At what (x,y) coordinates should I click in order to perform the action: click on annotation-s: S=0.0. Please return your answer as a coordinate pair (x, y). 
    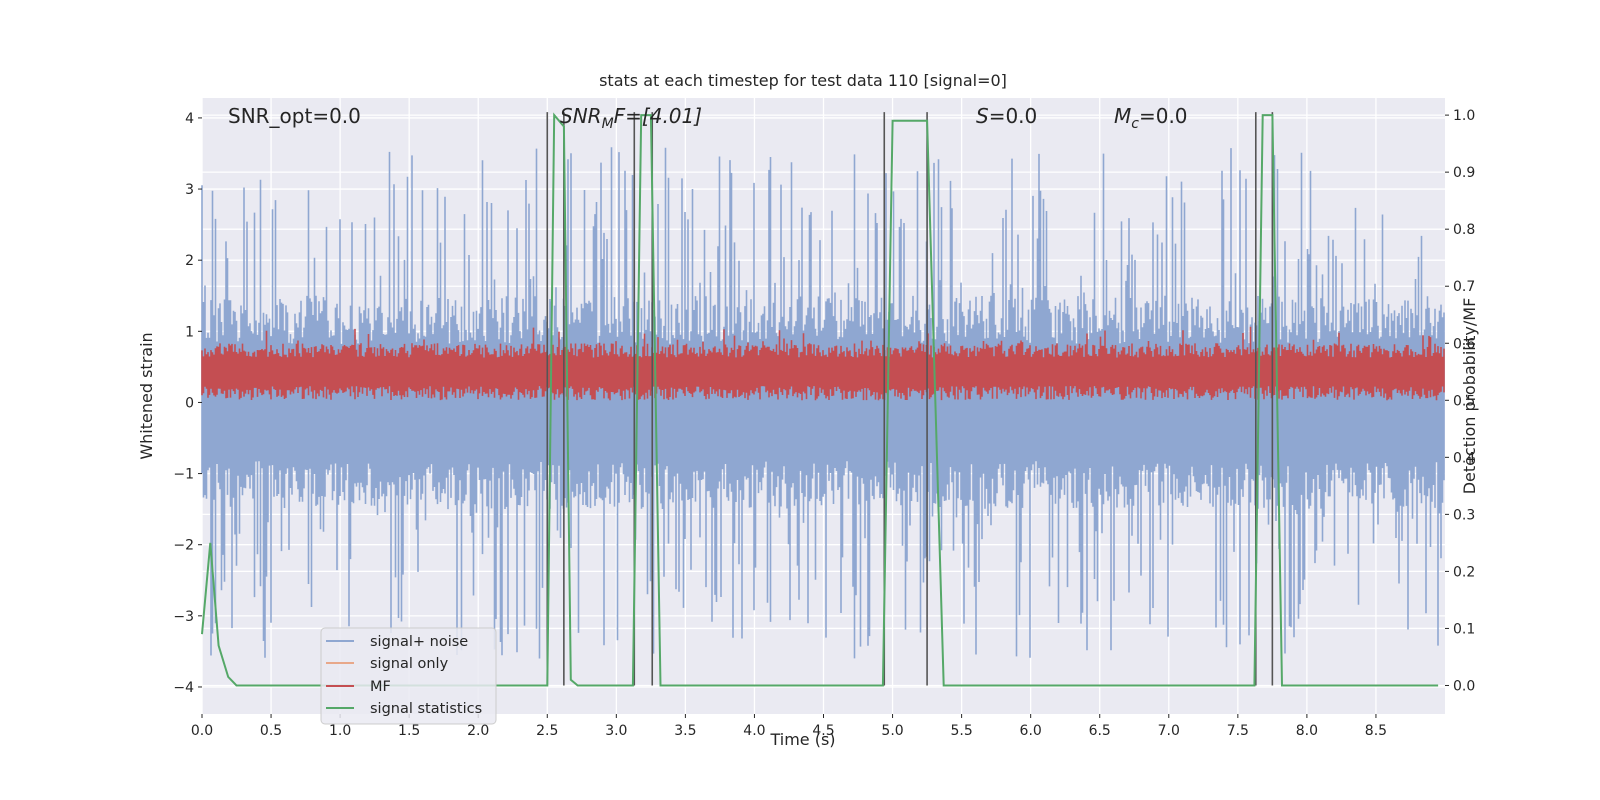
    Looking at the image, I should click on (1006, 116).